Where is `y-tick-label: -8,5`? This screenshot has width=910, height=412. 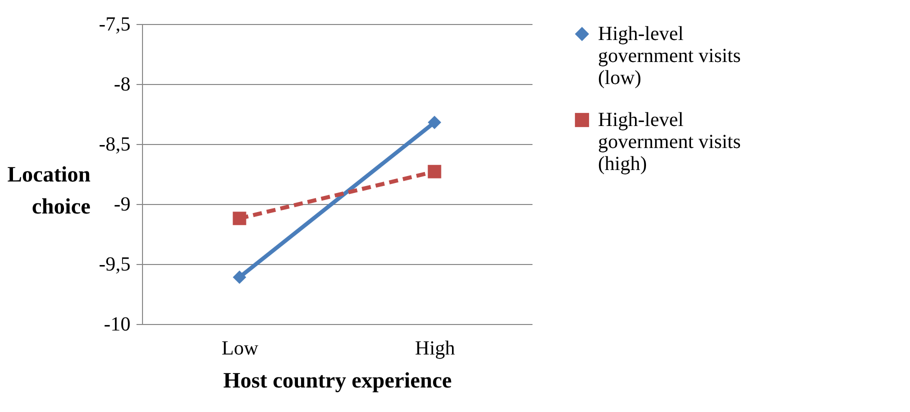
y-tick-label: -8,5 is located at coordinates (114, 145).